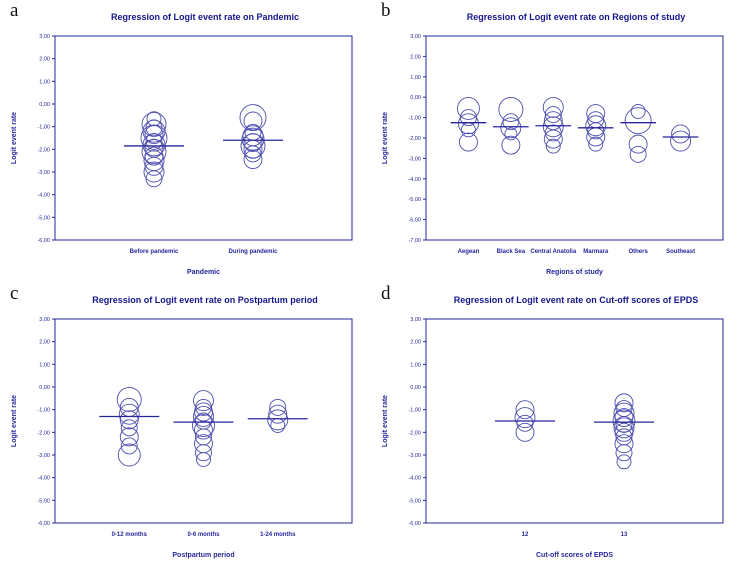 This screenshot has height=566, width=743. I want to click on x-category-label: Before pandemic, so click(154, 252).